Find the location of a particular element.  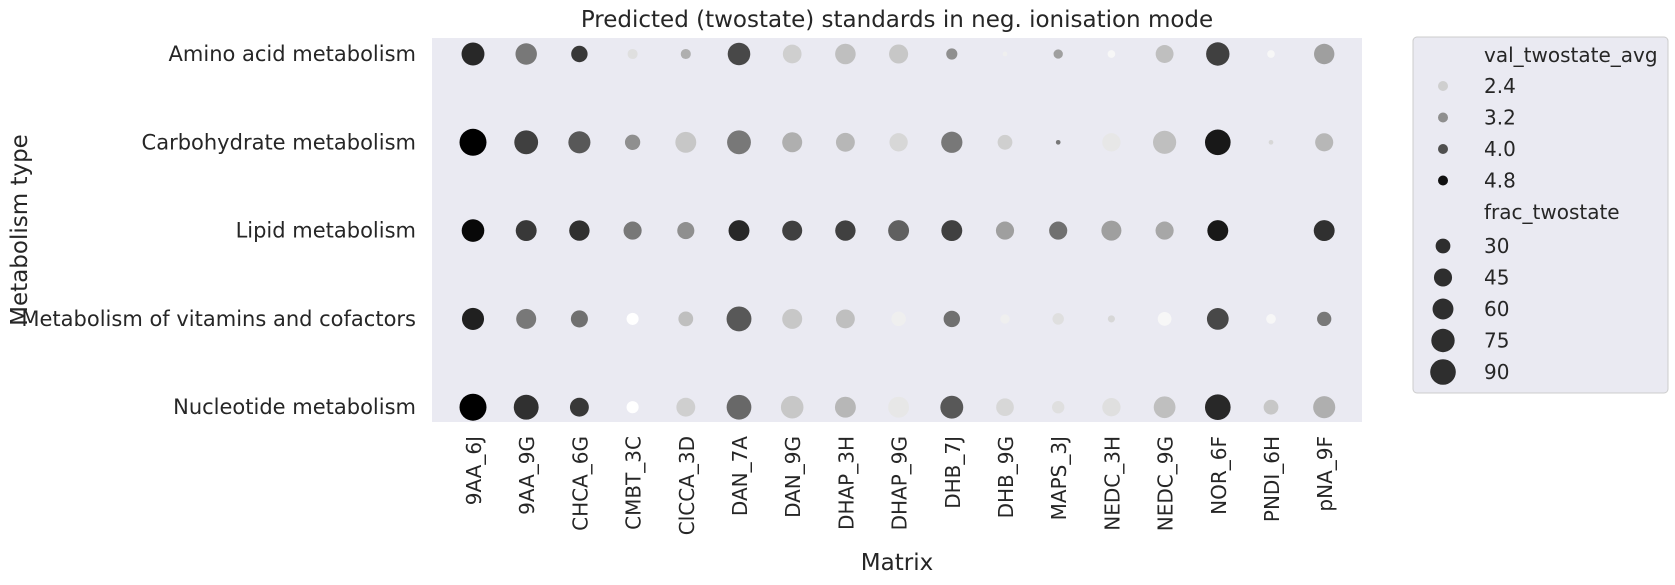

x-tick-label: PNDI_6H is located at coordinates (1272, 479).